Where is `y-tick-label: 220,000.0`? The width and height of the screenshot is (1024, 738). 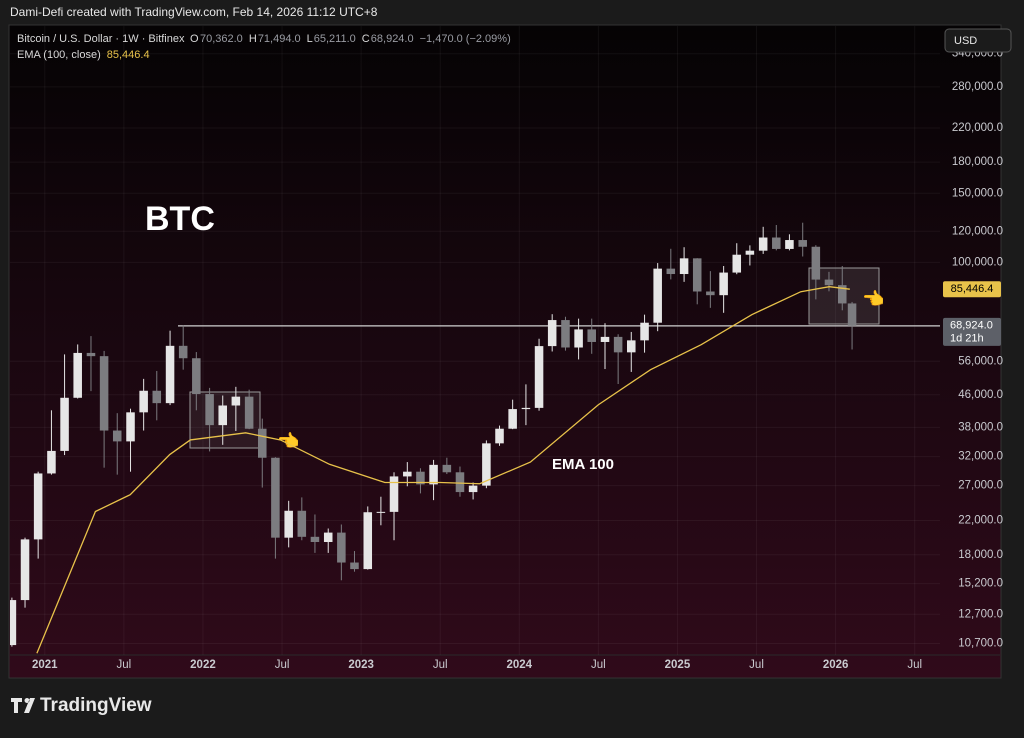
y-tick-label: 220,000.0 is located at coordinates (977, 128).